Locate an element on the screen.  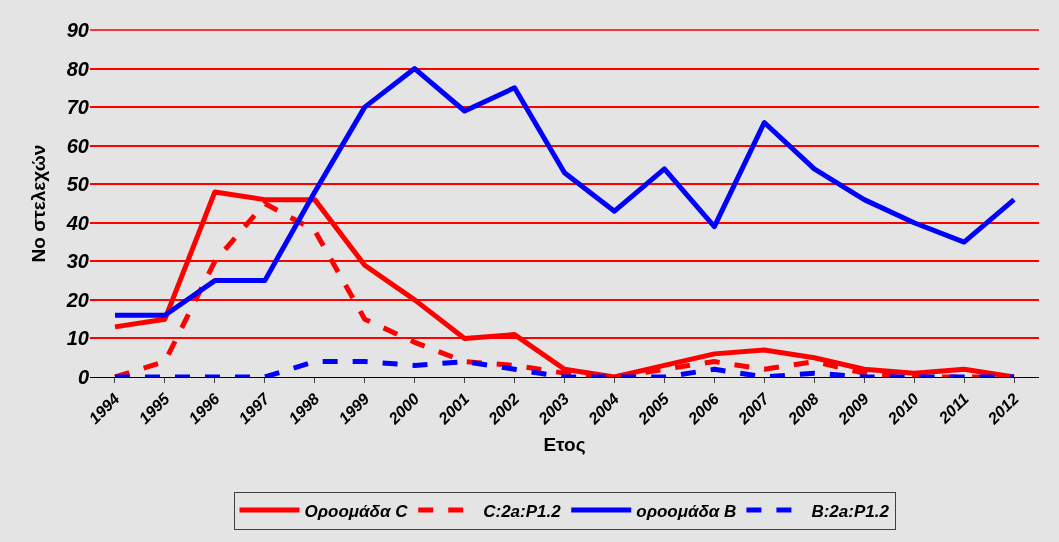
y-tick-label: 30 is located at coordinates (77, 261).